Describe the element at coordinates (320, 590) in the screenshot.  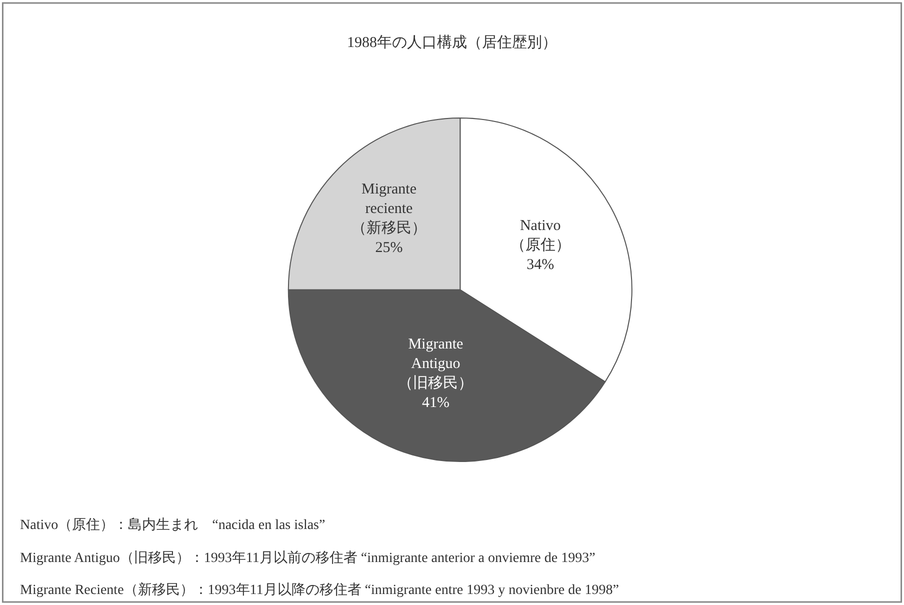
I see `text: Migrante Reciente（新移民）：1993年11月以降の移住者 “inmigrante entre 1993 y novienbre de 1998”` at that location.